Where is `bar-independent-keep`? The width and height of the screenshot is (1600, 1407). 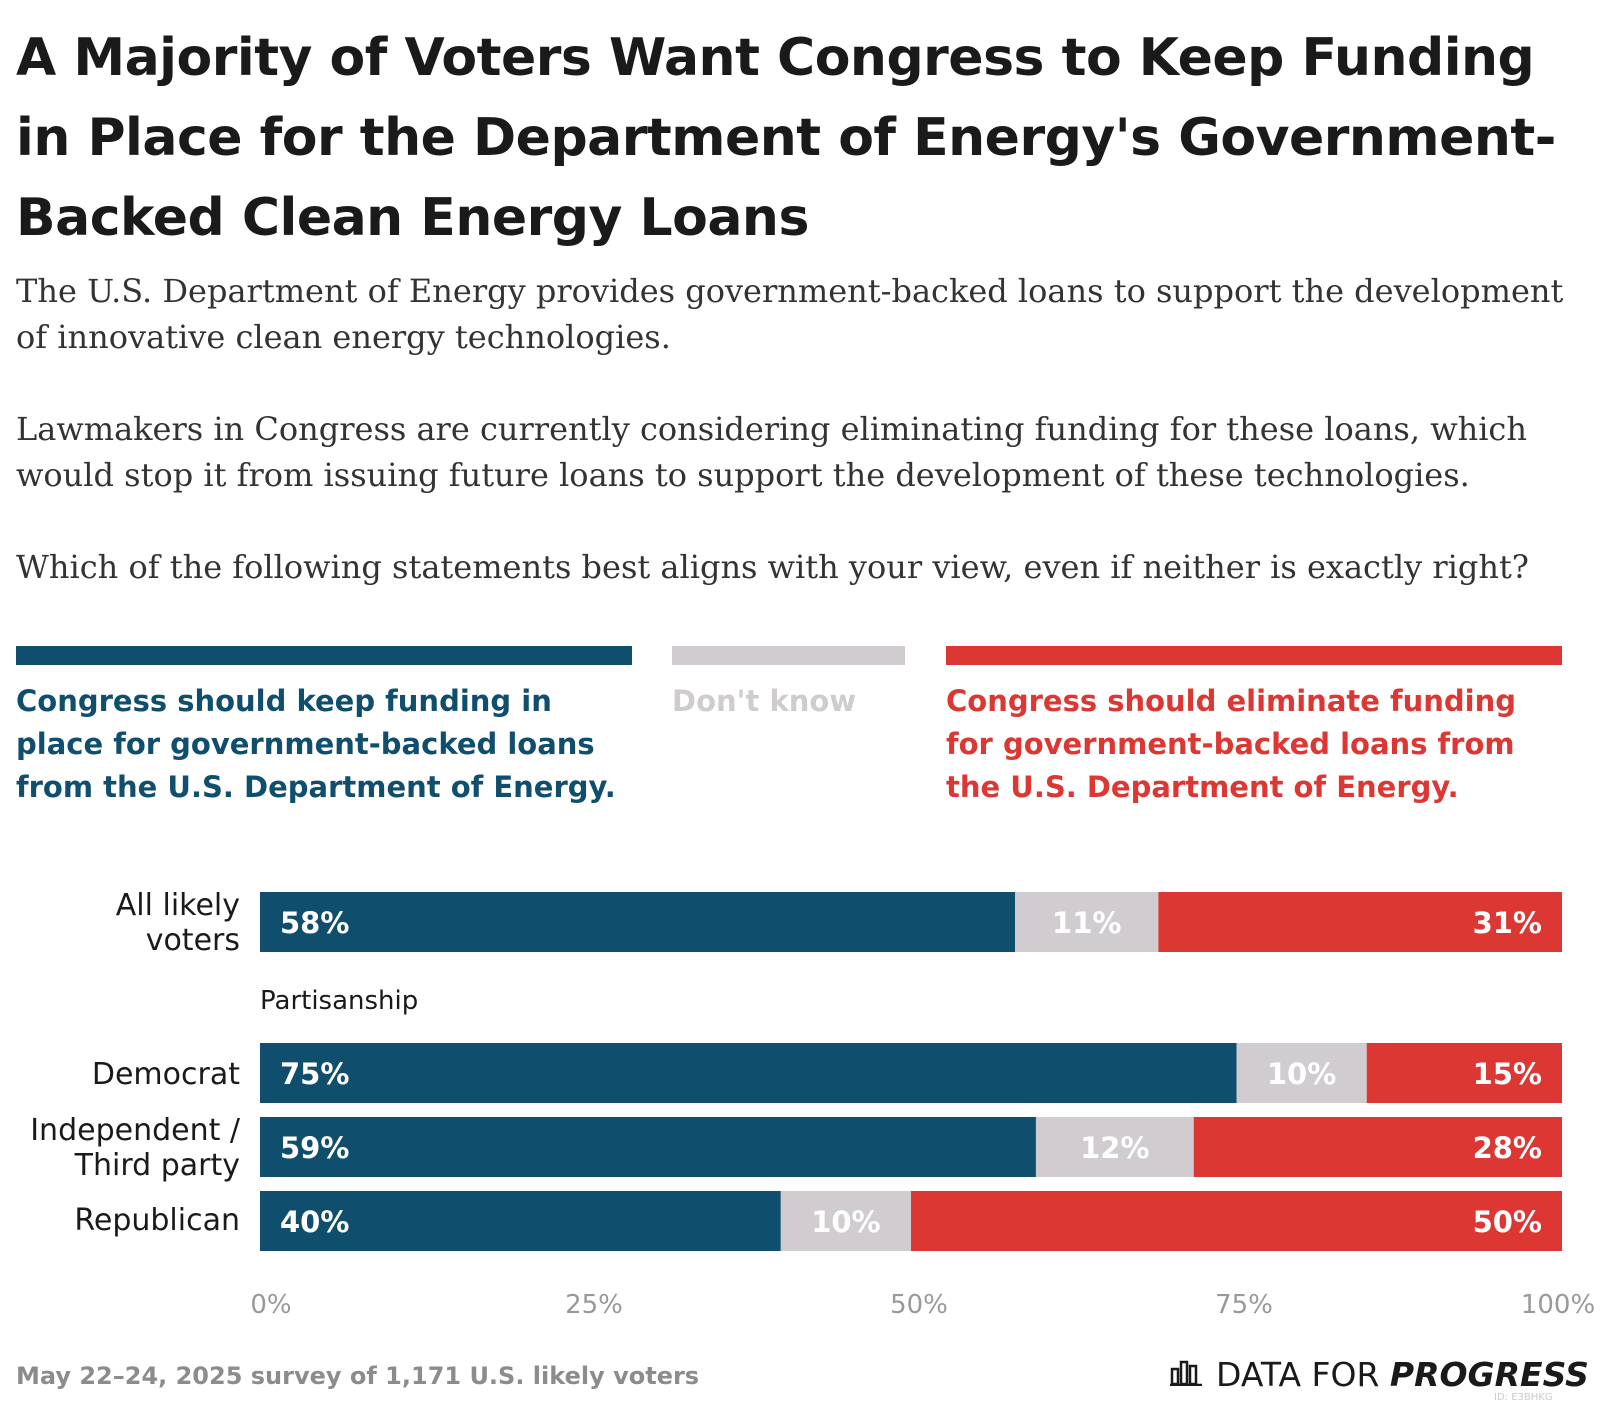
bar-independent-keep is located at coordinates (648, 1147).